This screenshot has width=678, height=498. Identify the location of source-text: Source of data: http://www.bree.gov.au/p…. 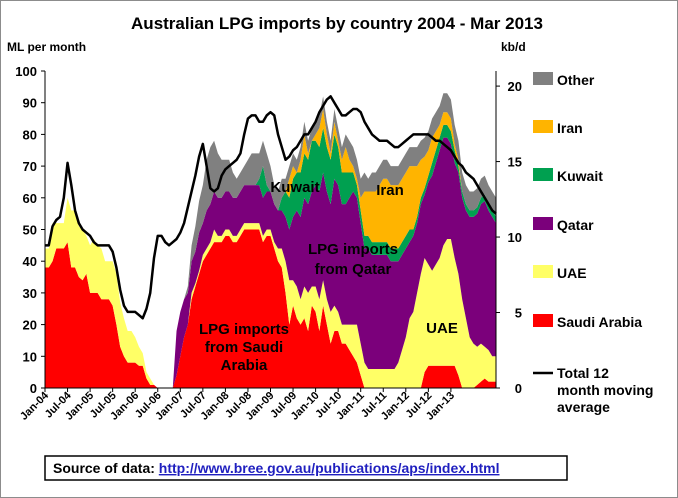
(276, 468).